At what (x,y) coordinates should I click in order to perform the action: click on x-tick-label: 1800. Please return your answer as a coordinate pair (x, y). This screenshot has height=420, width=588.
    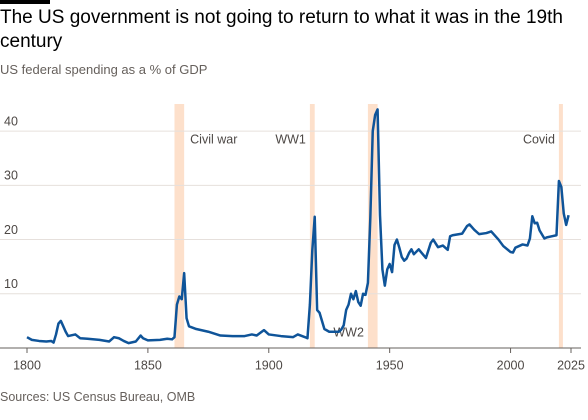
    Looking at the image, I should click on (27, 365).